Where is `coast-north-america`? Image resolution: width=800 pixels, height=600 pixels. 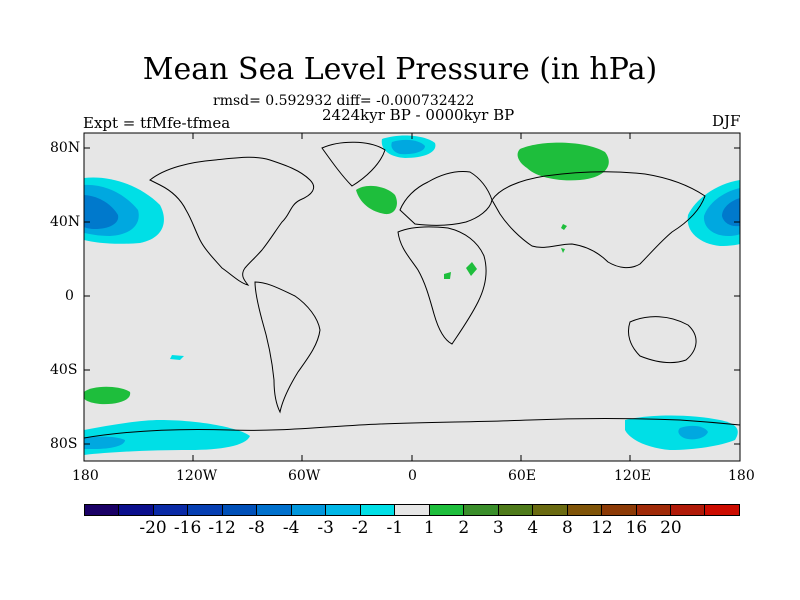
coast-north-america is located at coordinates (232, 221).